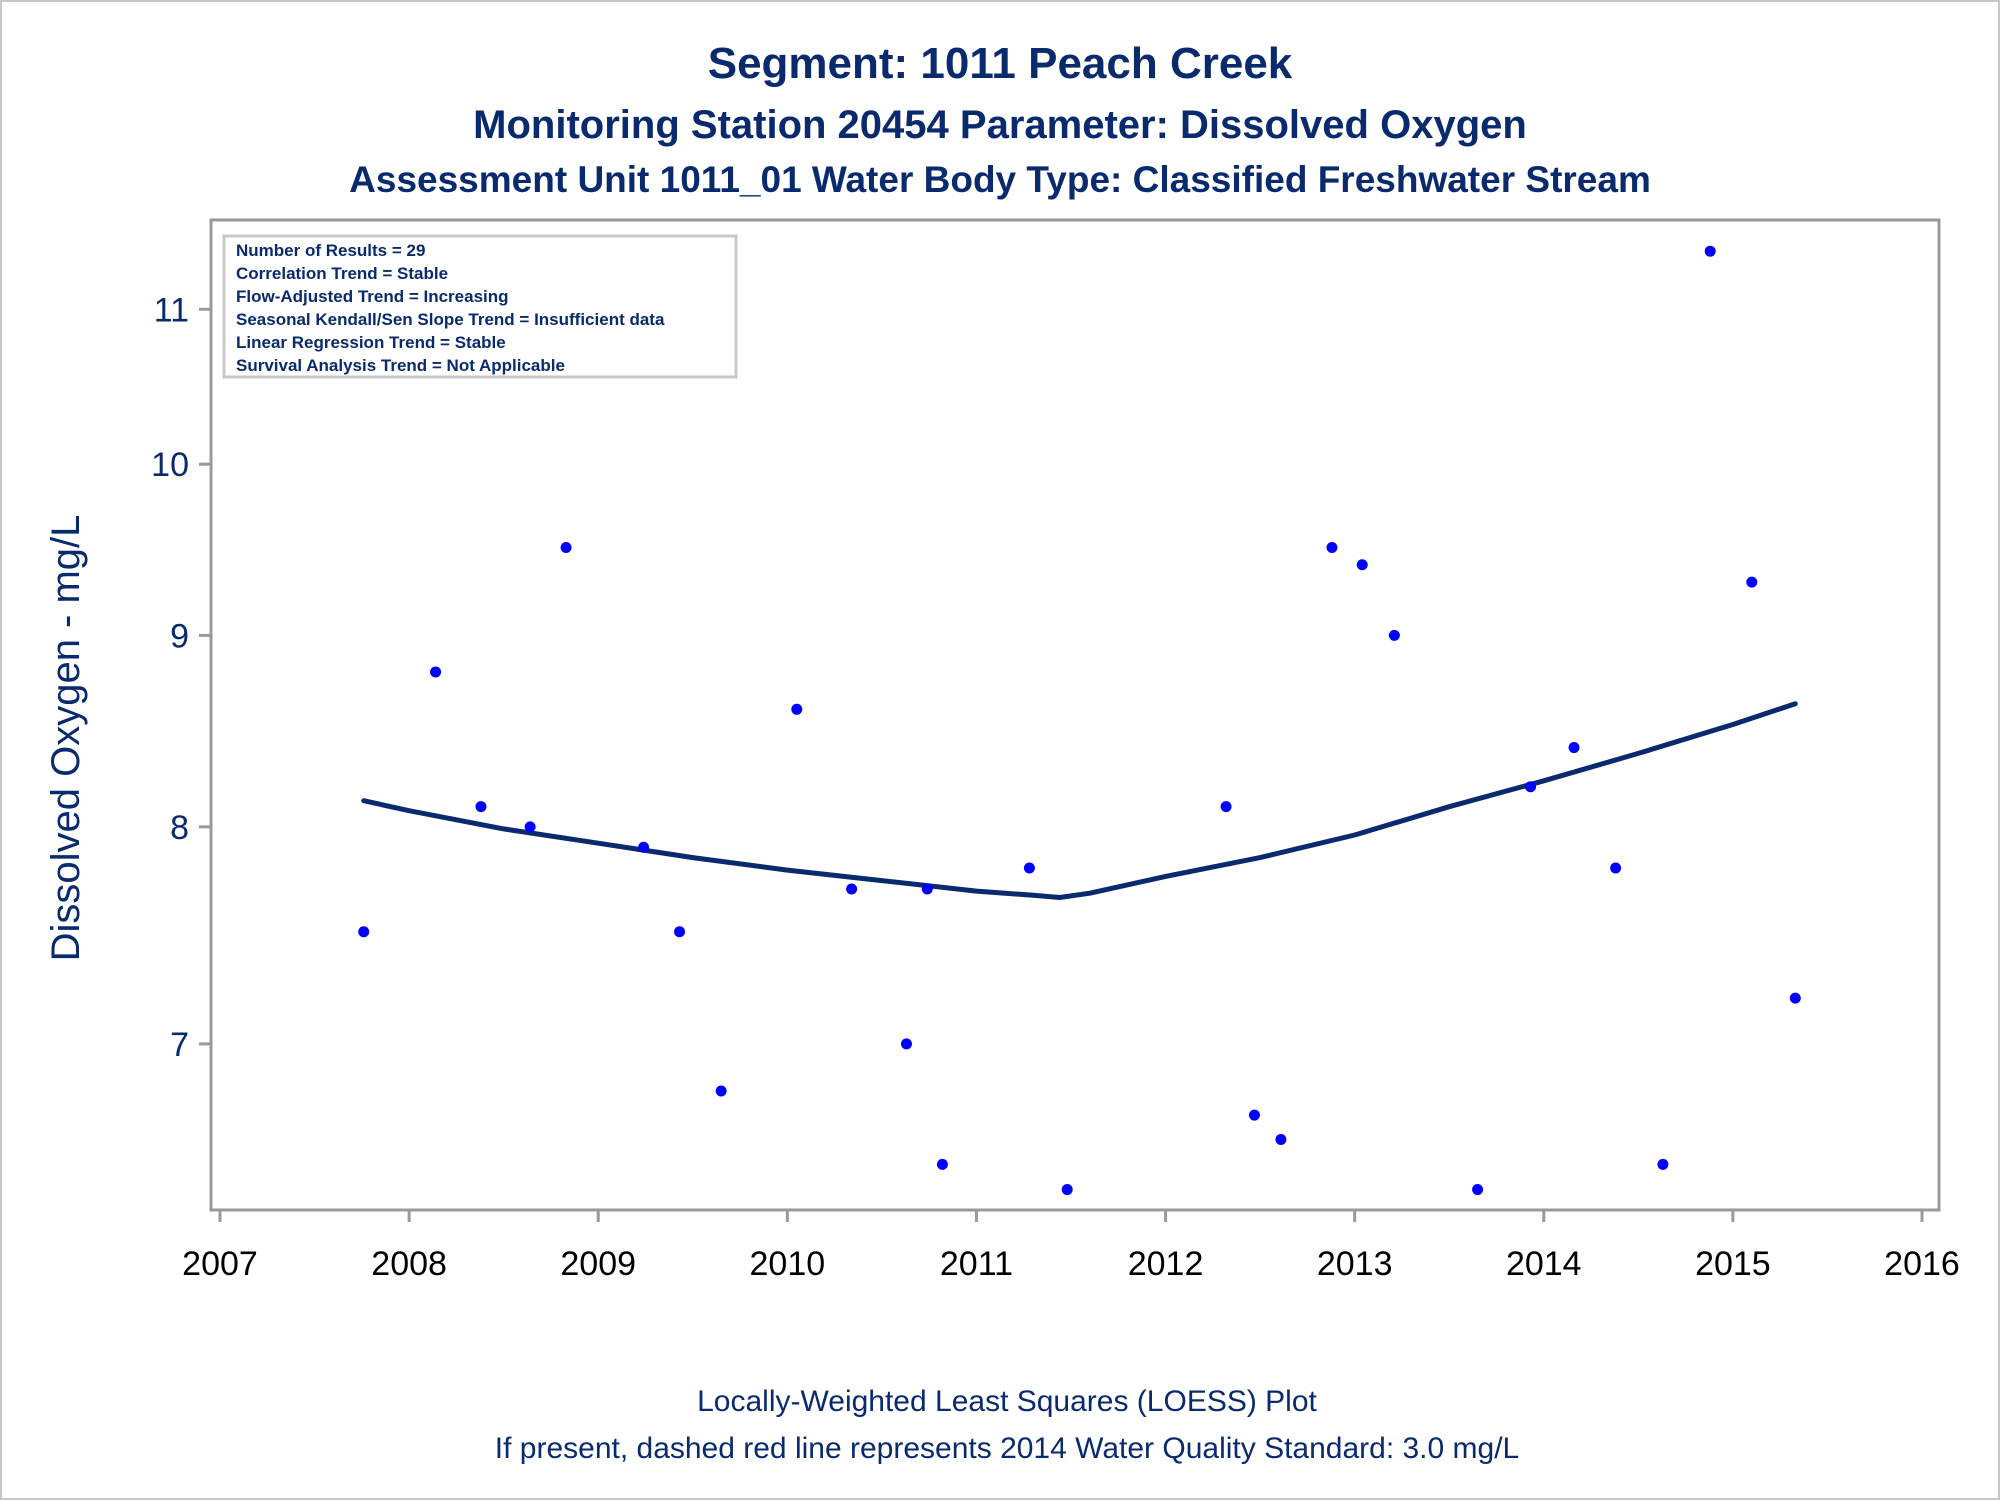  Describe the element at coordinates (179, 636) in the screenshot. I see `y-tick-label: 9` at that location.